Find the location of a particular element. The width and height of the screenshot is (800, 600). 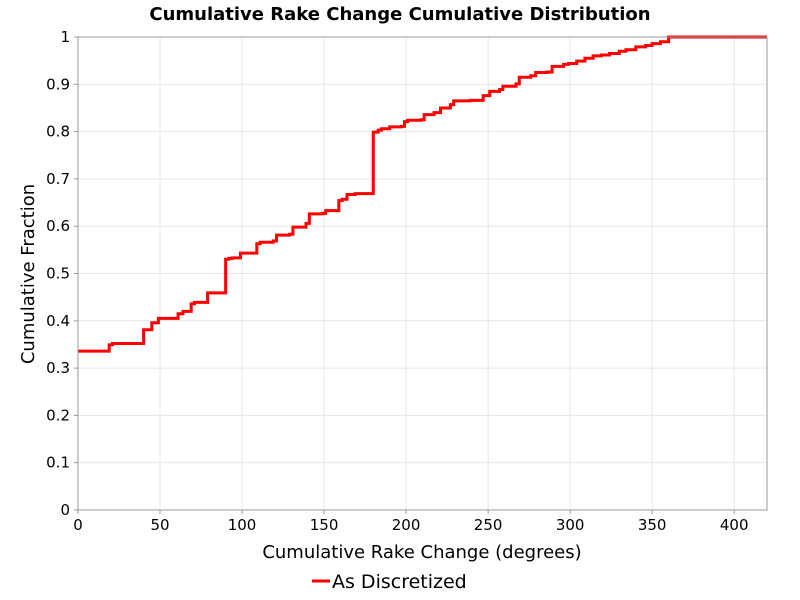

y-tick-label: 0.4 is located at coordinates (58, 321).